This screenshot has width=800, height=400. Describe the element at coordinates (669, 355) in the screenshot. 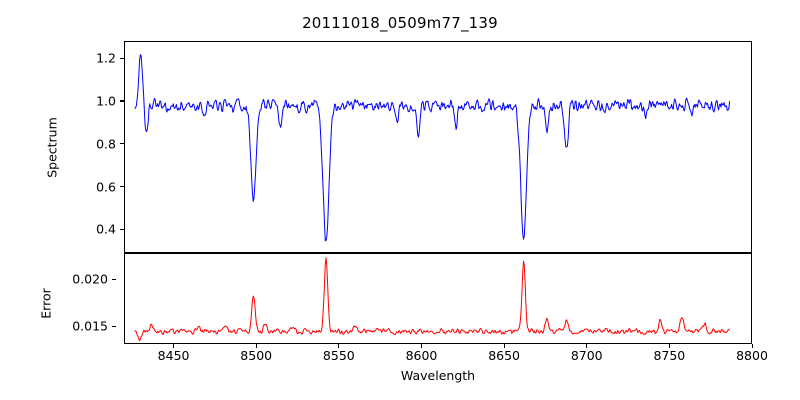

I see `xtick-label: 8750` at that location.